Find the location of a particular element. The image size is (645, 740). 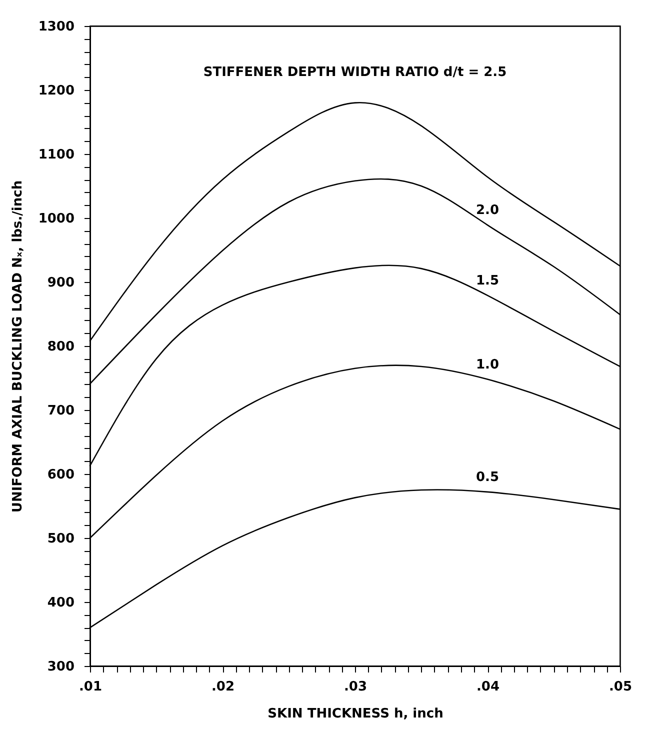

x-axis-title: SKIN THICKNESS h, inch is located at coordinates (356, 714).